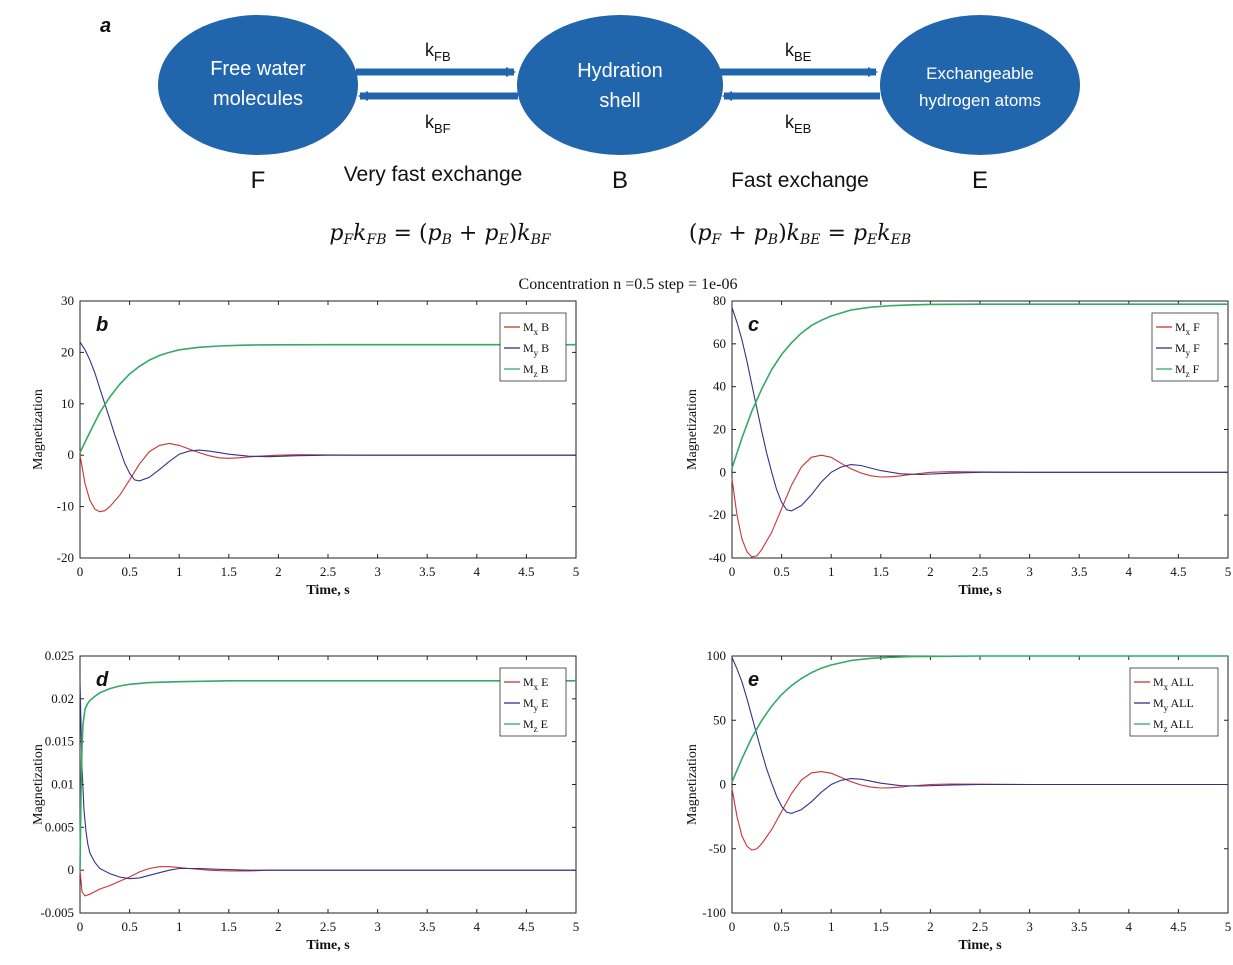  What do you see at coordinates (258, 99) in the screenshot?
I see `node-free-water-line2: molecules` at bounding box center [258, 99].